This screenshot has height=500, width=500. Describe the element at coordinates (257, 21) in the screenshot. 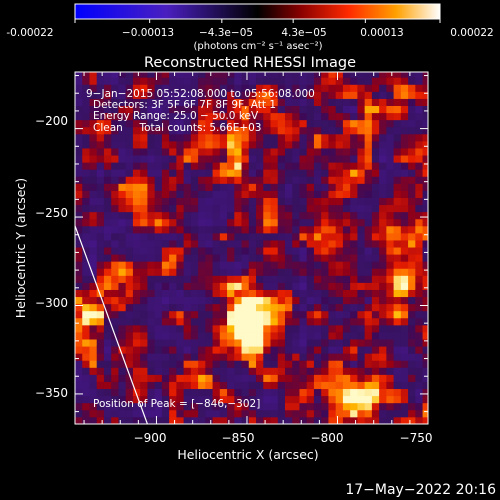

I see `colorbar-ticks` at that location.